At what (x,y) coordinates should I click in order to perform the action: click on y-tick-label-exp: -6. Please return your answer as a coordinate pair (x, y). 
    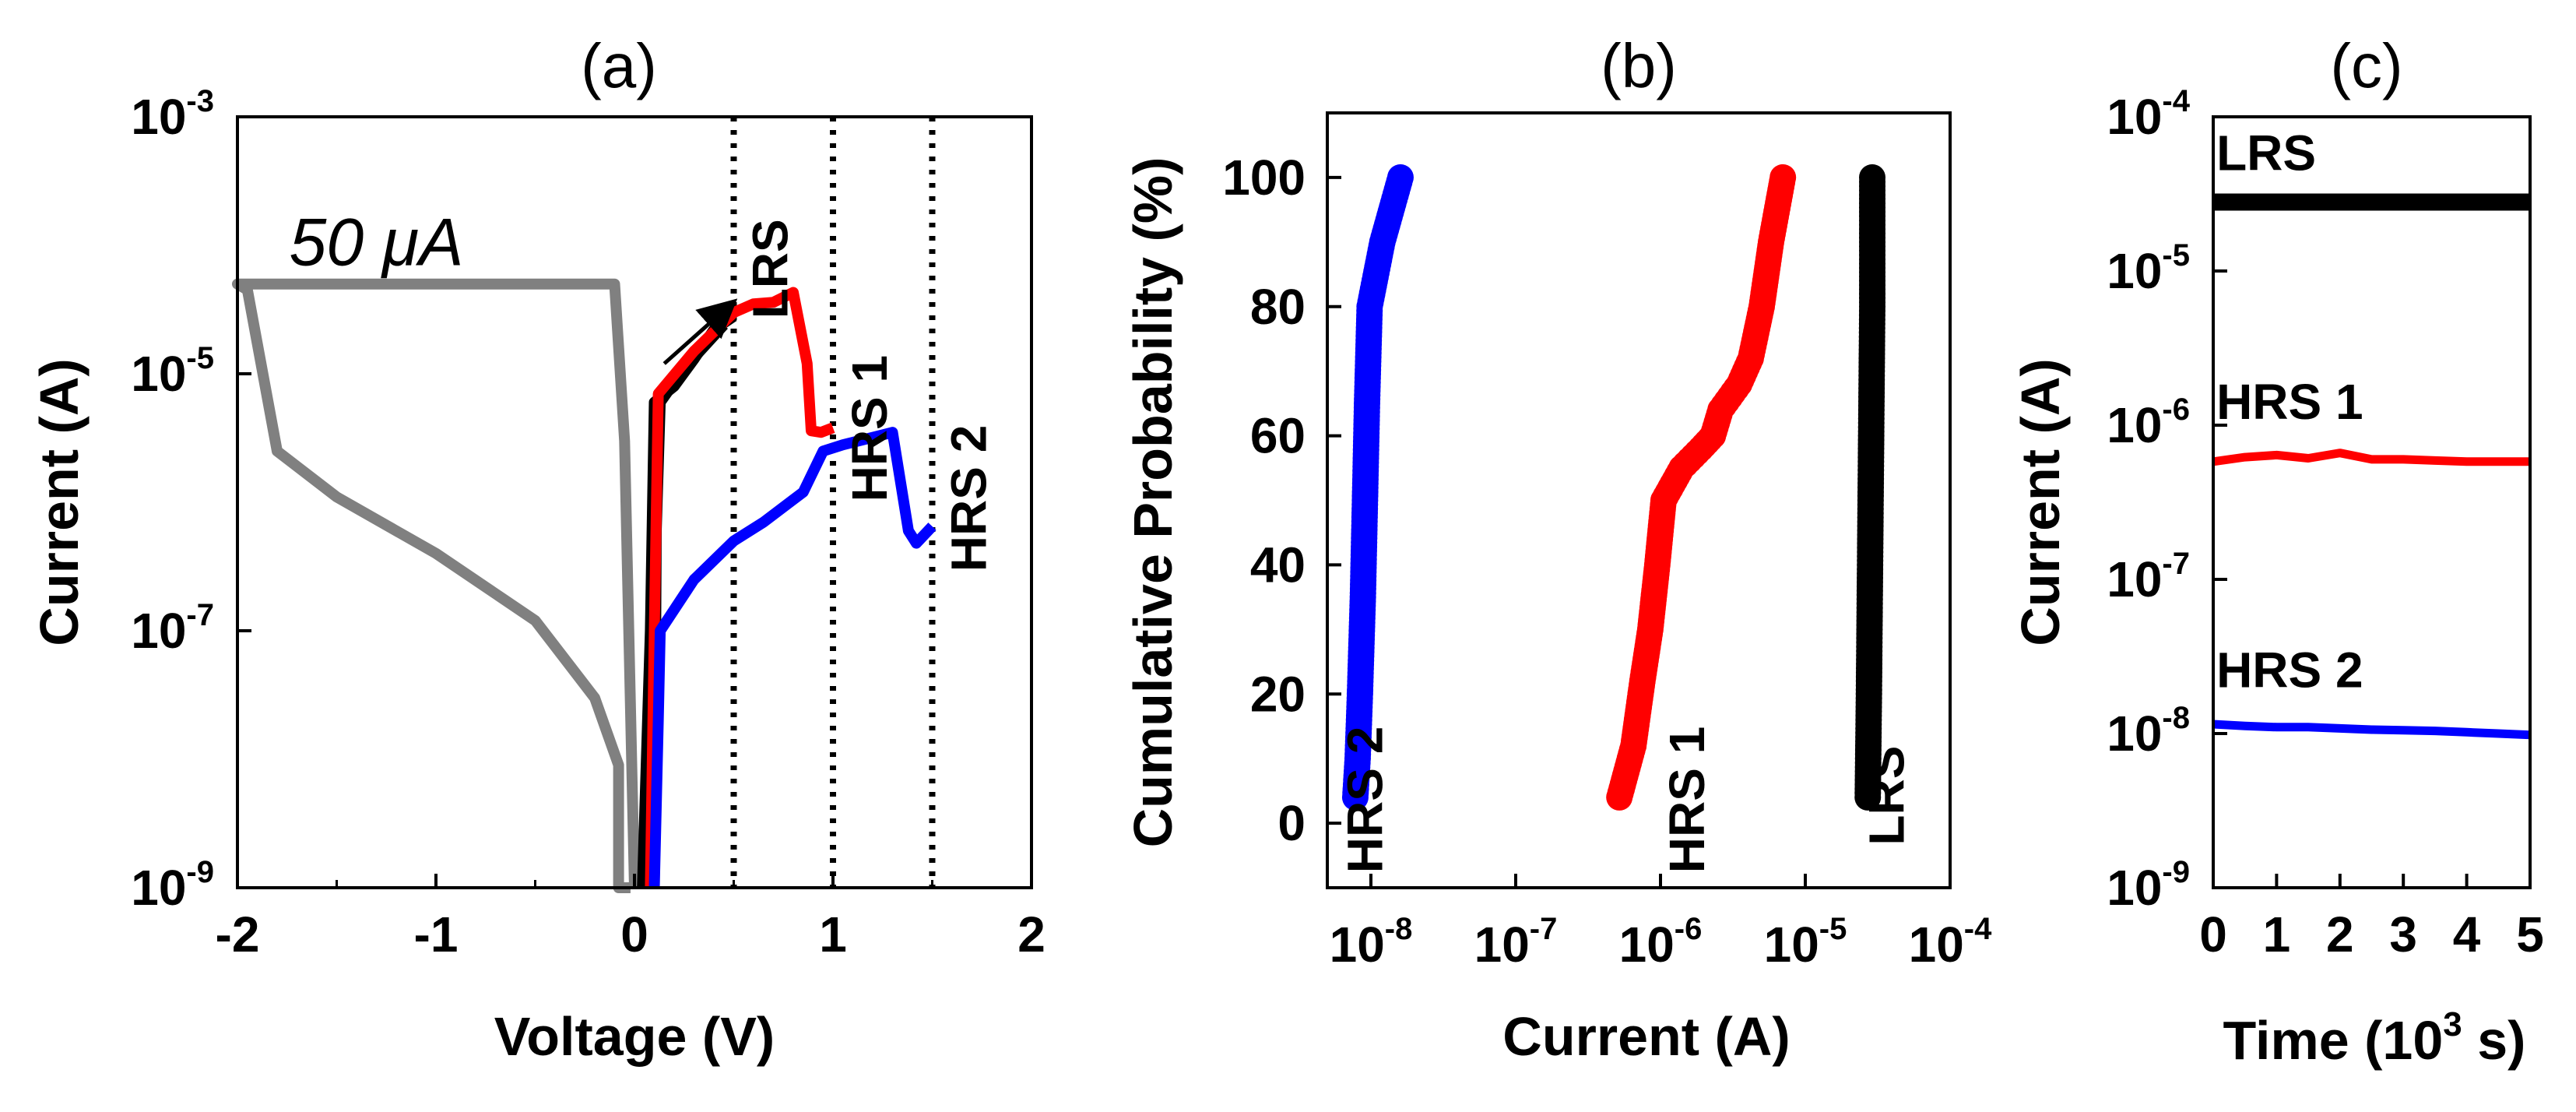
    Looking at the image, I should click on (2176, 409).